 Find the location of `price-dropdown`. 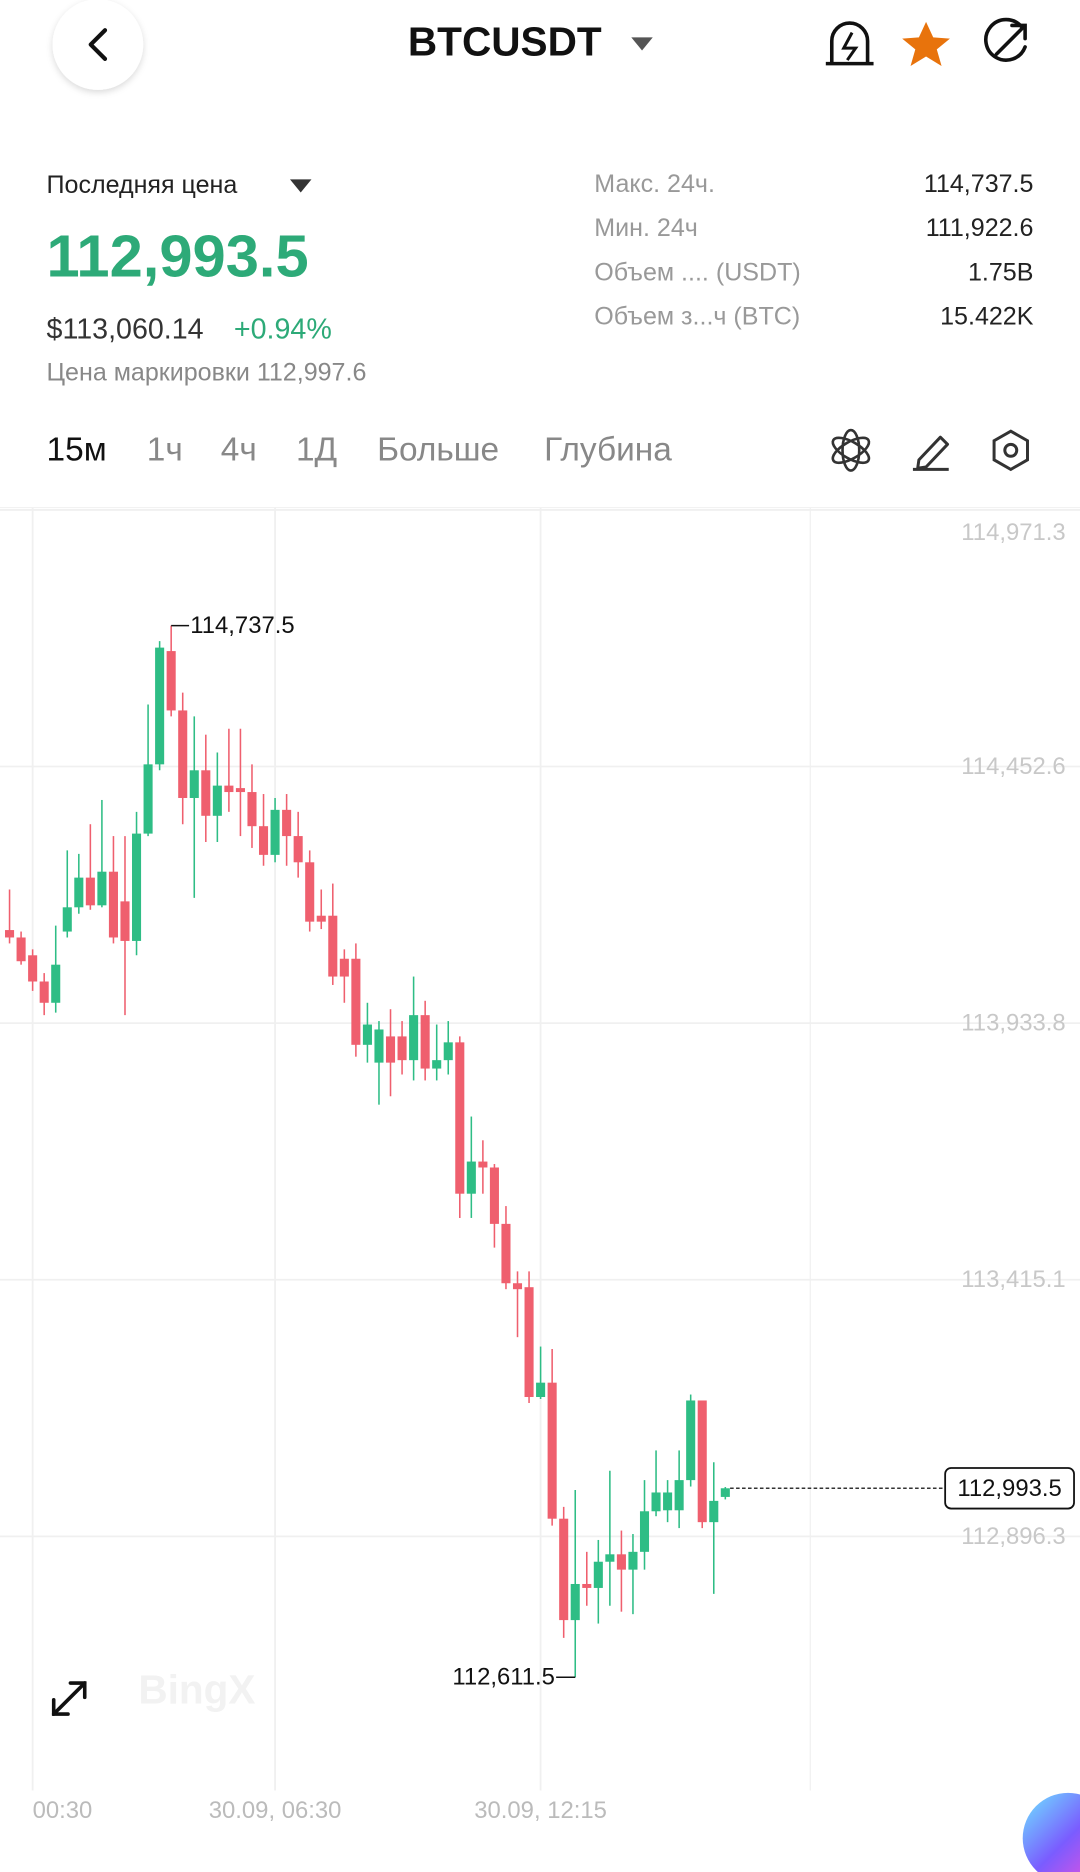

price-dropdown is located at coordinates (300, 186).